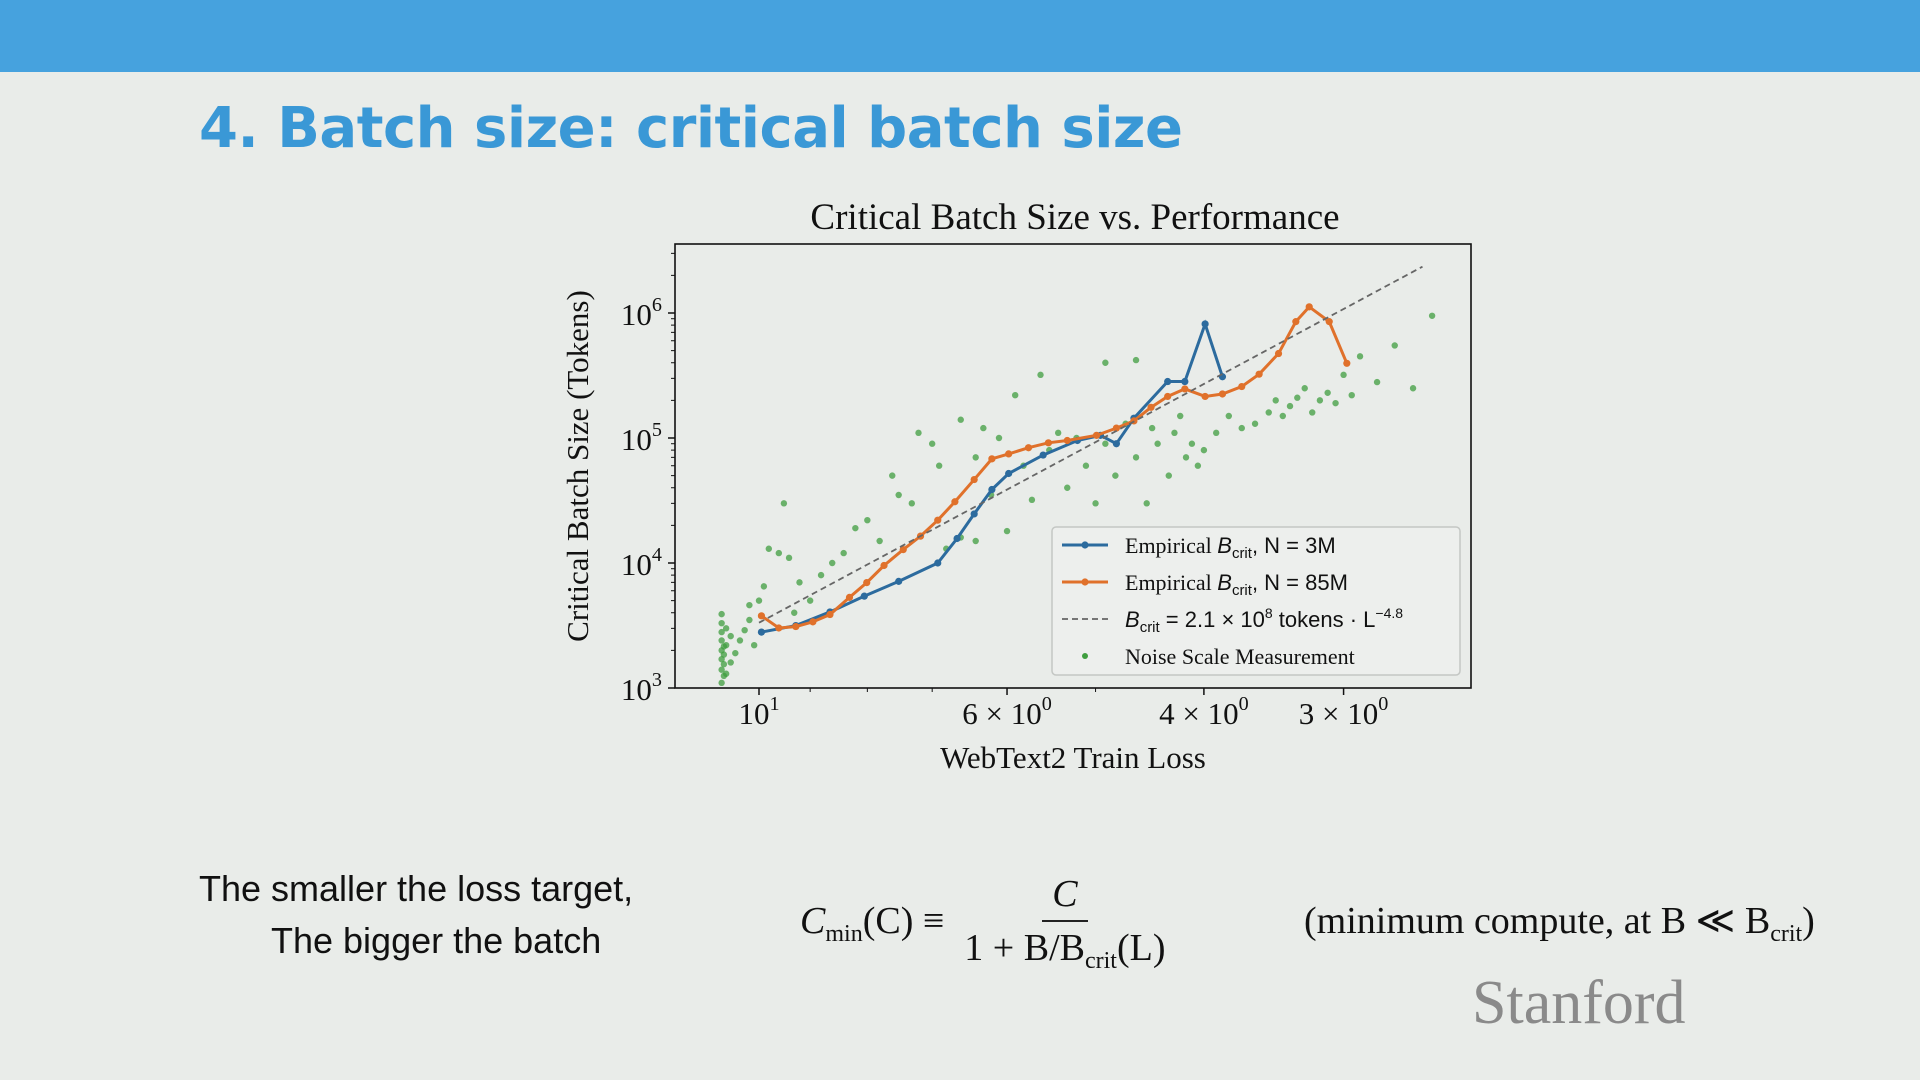 This screenshot has height=1080, width=1920. Describe the element at coordinates (436, 940) in the screenshot. I see `caption-line-2: The bigger the batch` at that location.